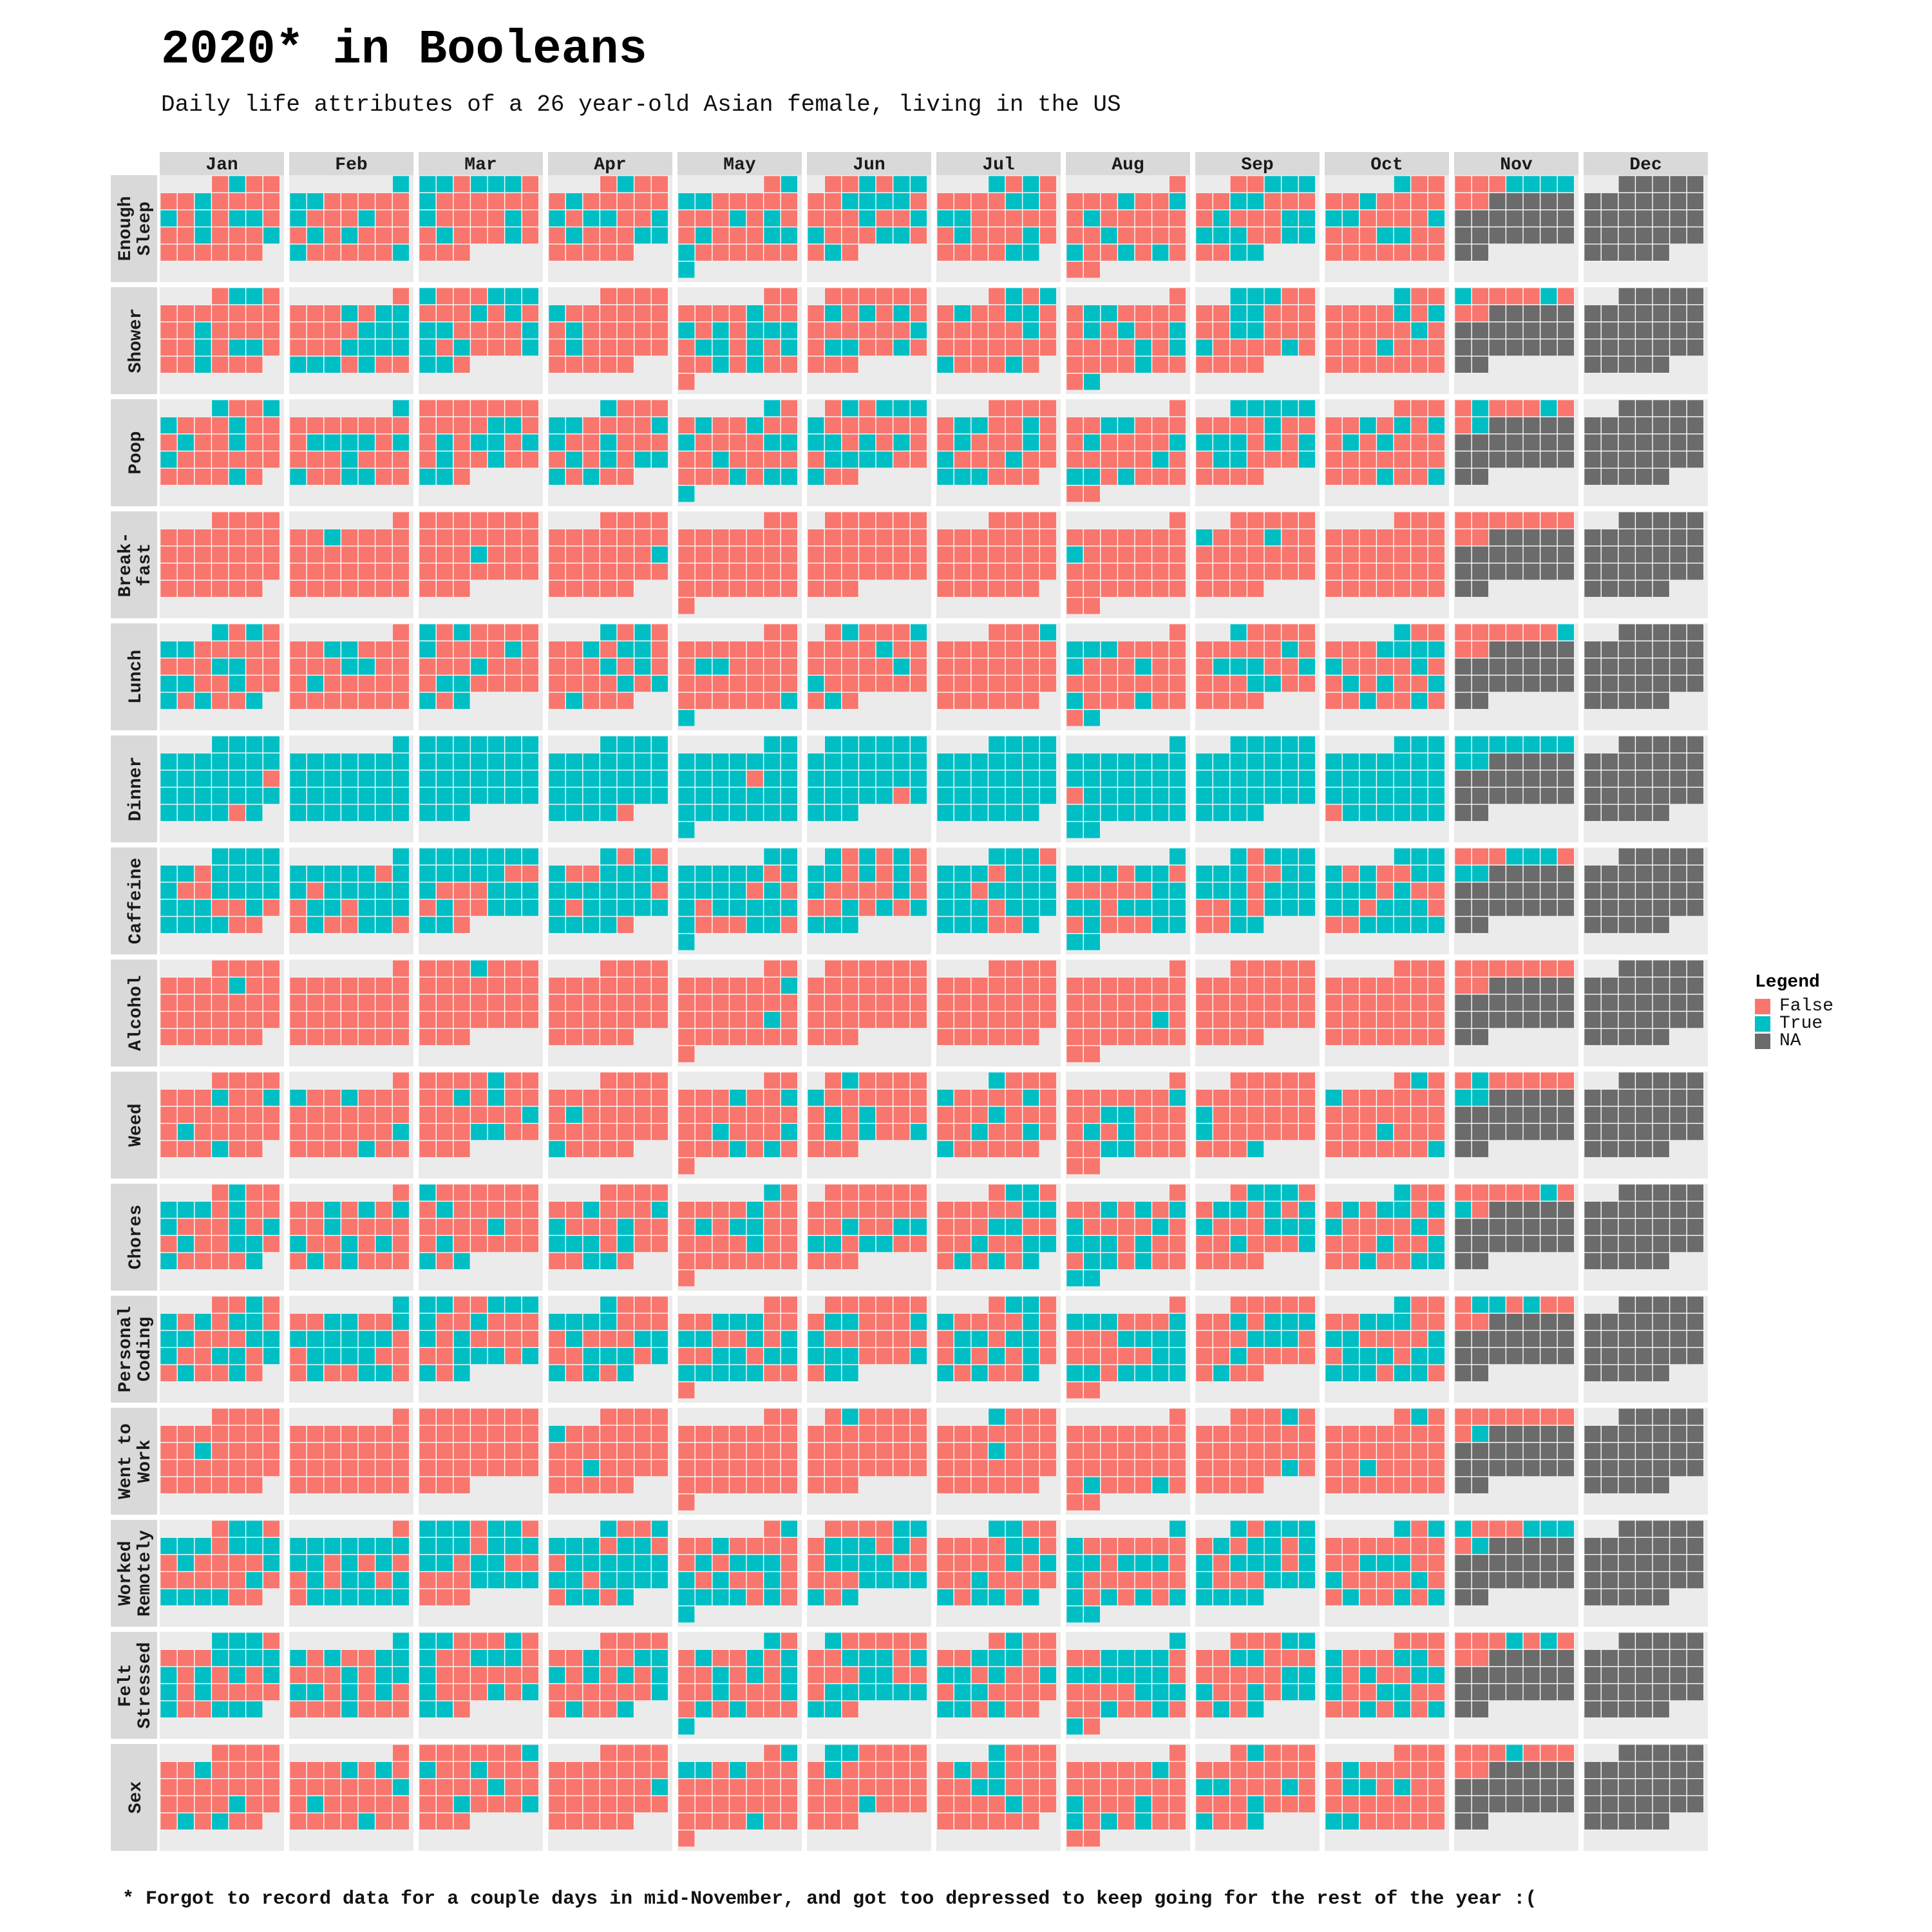  I want to click on panel-apr, so click(610, 564).